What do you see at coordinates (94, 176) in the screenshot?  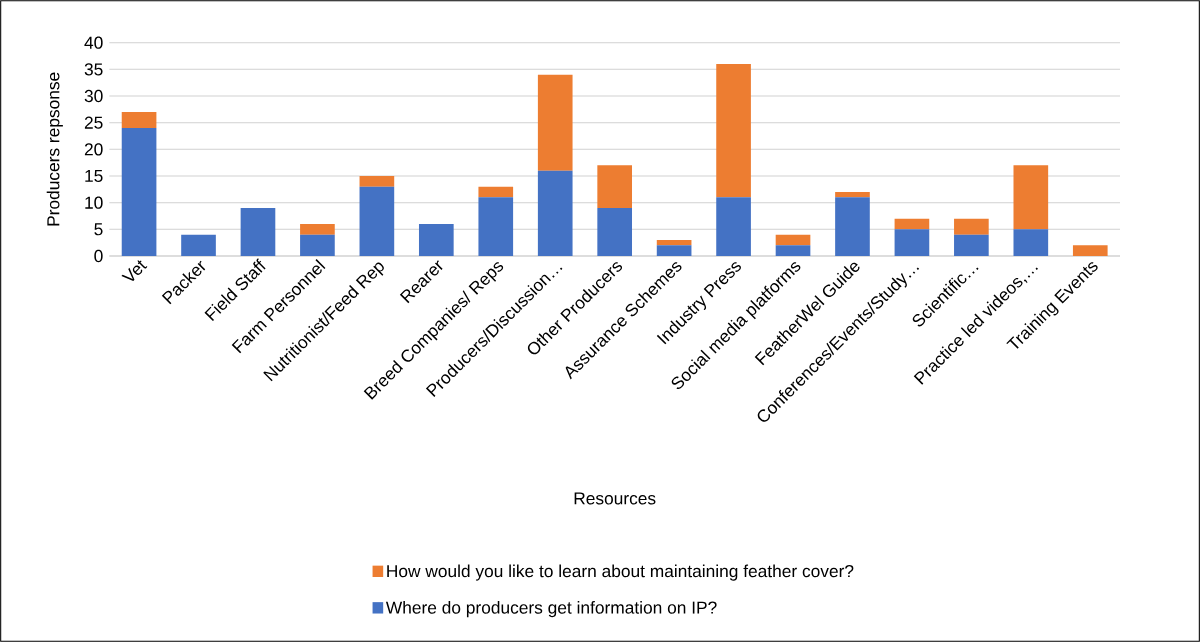 I see `y-tick-label: 15` at bounding box center [94, 176].